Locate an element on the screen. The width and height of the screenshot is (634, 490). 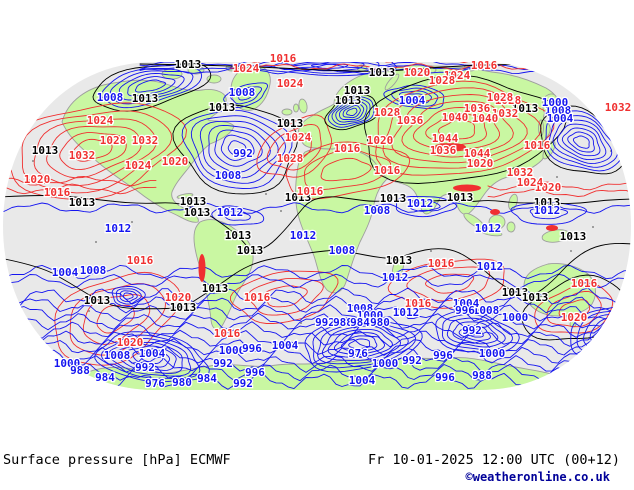
isobar-ring-sepacific-high is located at coordinates (115, 319).